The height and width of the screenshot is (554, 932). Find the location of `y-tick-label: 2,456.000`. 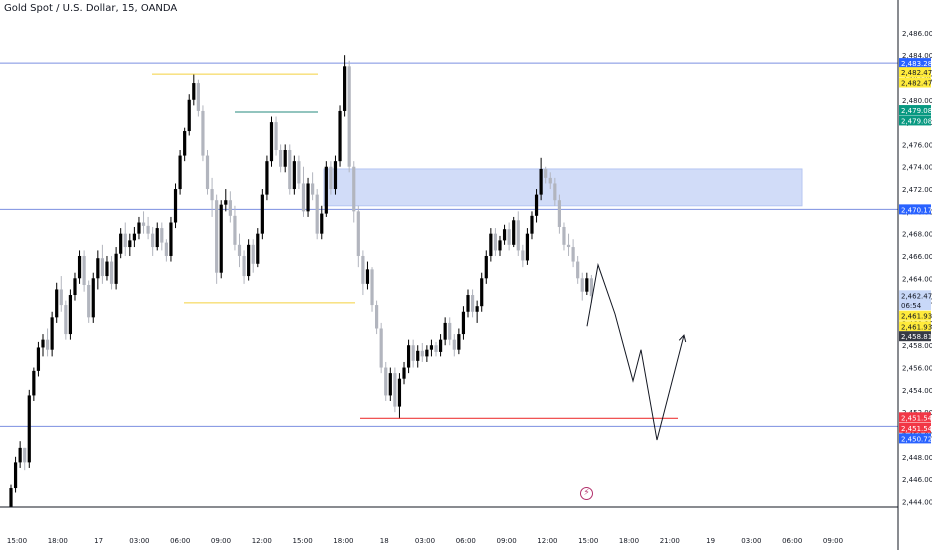

y-tick-label: 2,456.000 is located at coordinates (917, 369).